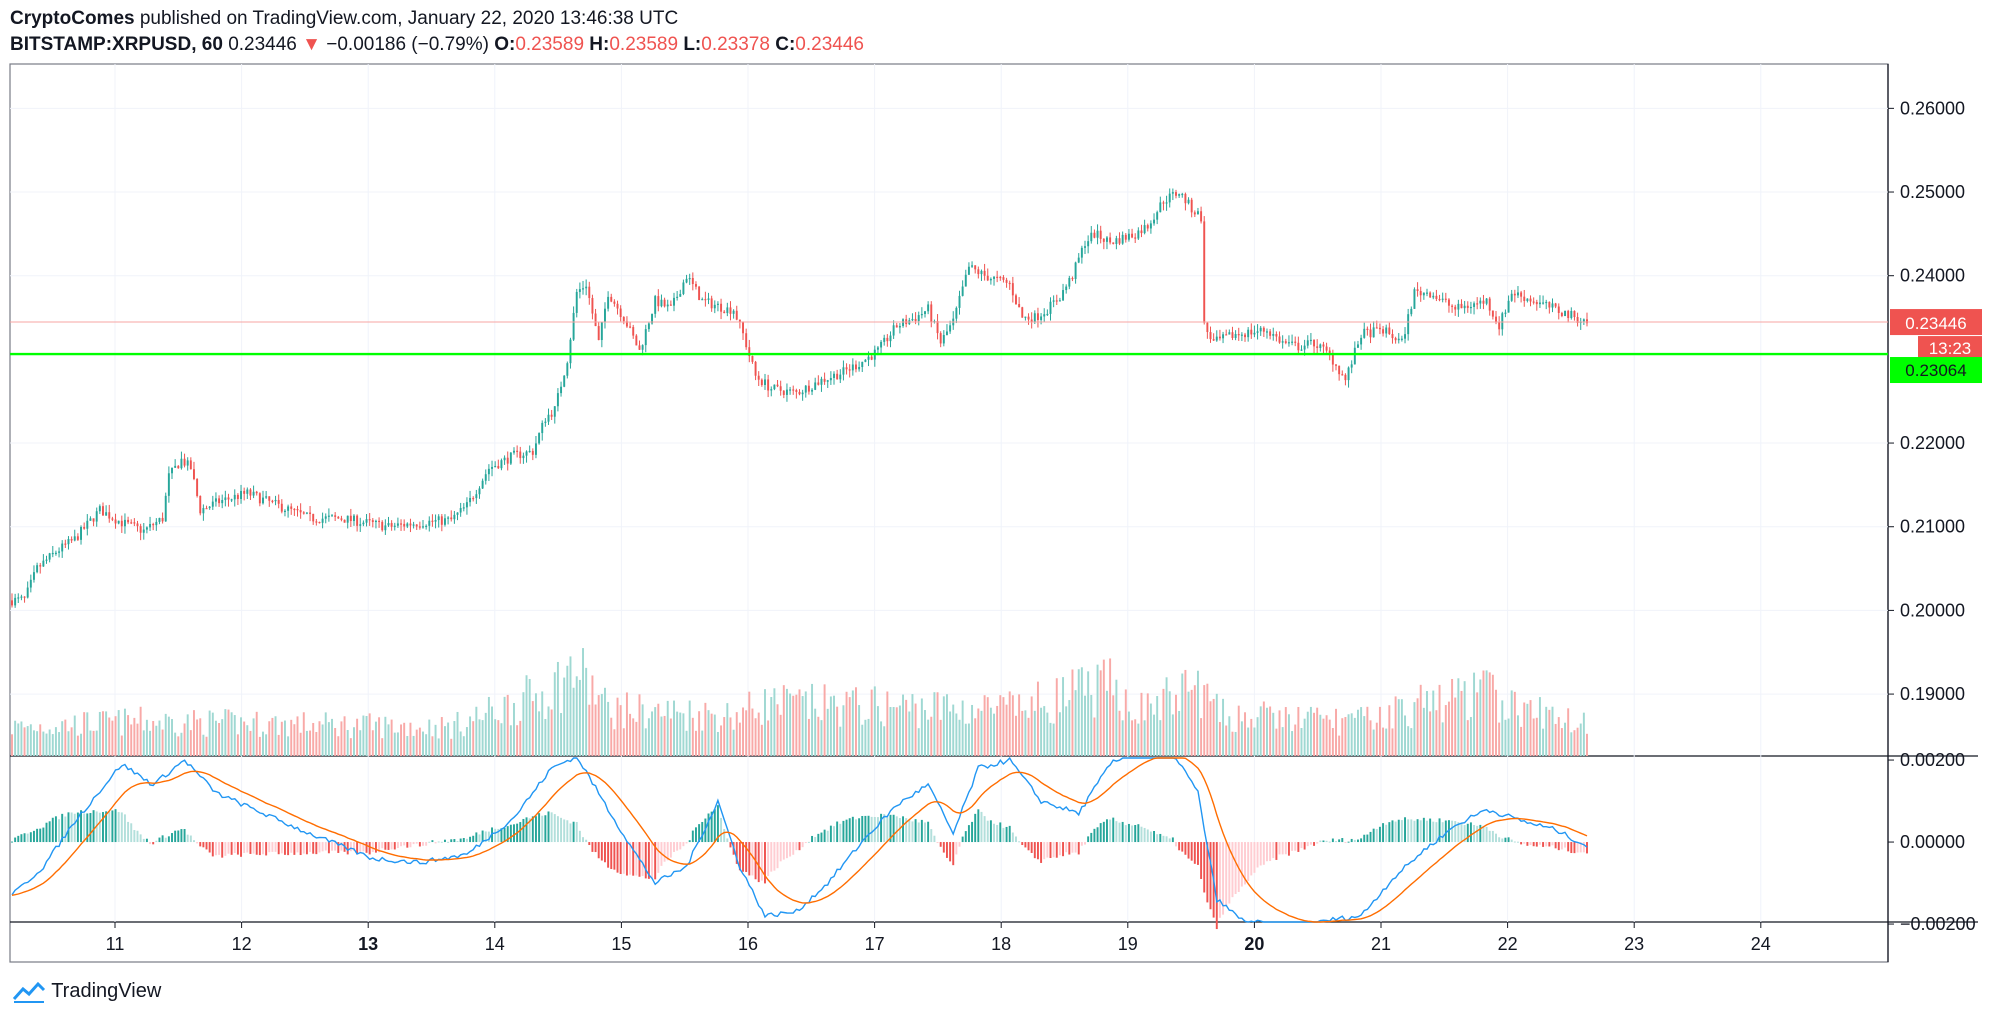 Image resolution: width=2000 pixels, height=1020 pixels. I want to click on publisher-name: CryptoComes, so click(72, 18).